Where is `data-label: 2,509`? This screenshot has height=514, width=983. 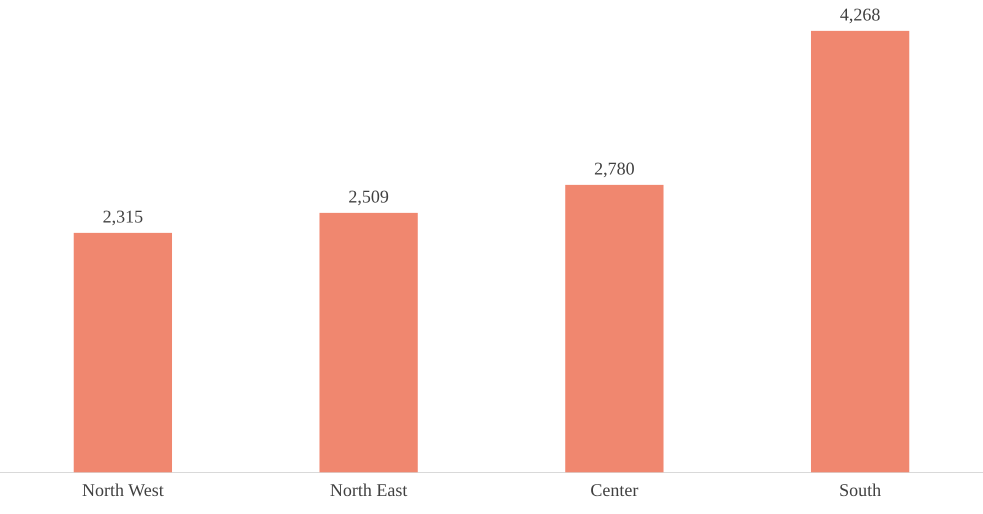 data-label: 2,509 is located at coordinates (368, 196).